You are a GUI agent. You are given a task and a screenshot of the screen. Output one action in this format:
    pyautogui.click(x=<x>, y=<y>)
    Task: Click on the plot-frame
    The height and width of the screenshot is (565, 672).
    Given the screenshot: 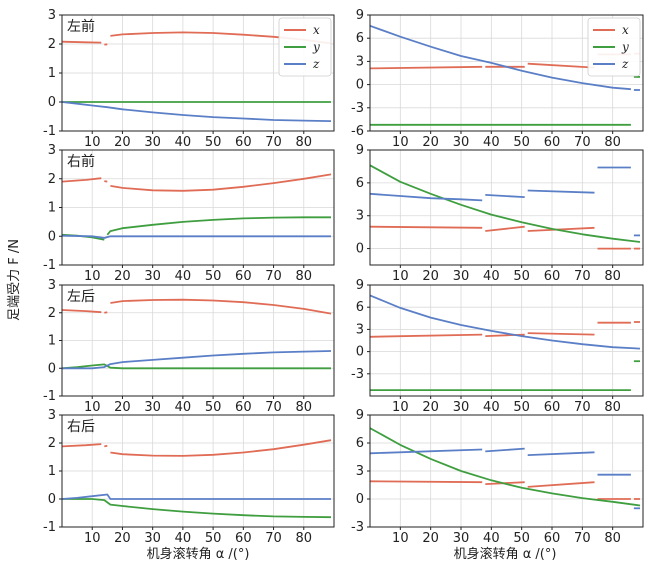 What is the action you would take?
    pyautogui.click(x=506, y=73)
    